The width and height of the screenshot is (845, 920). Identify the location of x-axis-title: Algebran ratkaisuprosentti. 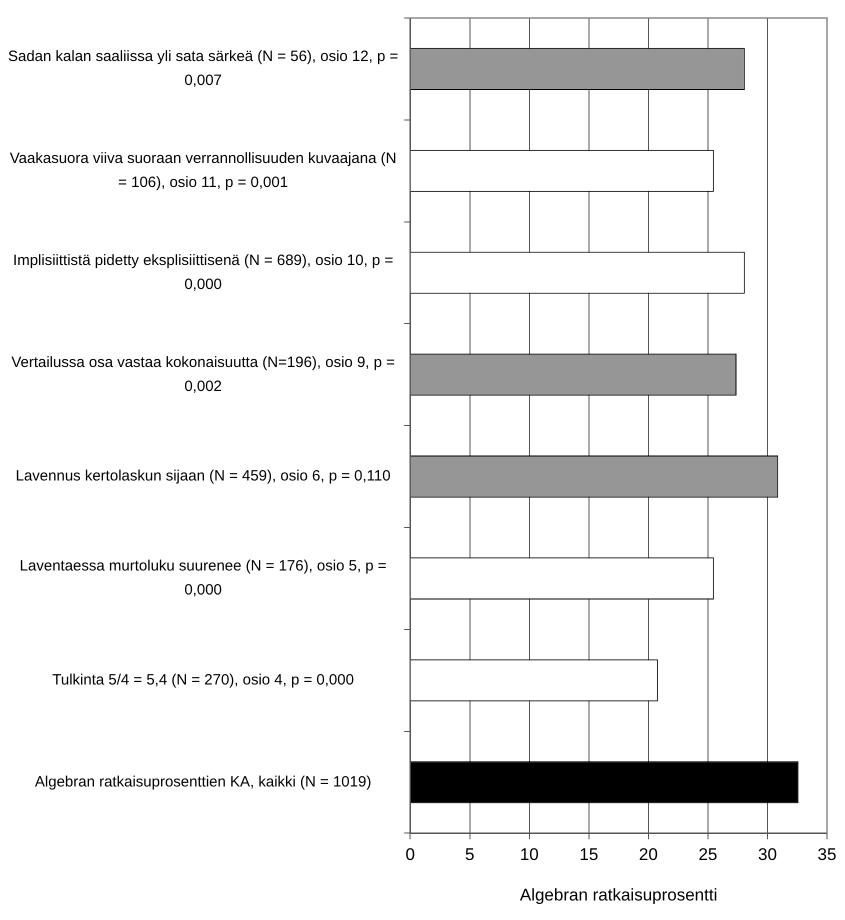
(619, 894).